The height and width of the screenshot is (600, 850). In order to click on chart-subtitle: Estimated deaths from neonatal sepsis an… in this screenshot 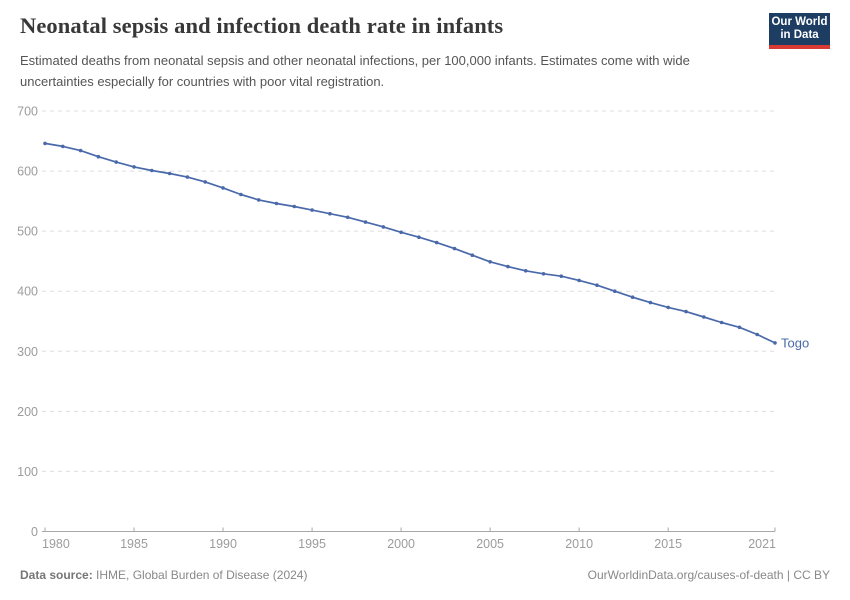, I will do `click(355, 71)`.